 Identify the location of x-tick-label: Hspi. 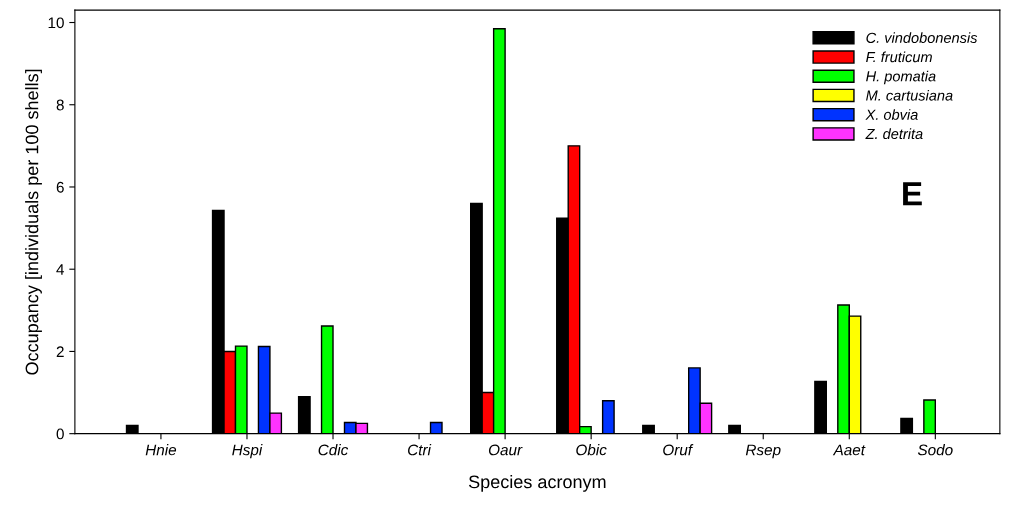
(247, 451).